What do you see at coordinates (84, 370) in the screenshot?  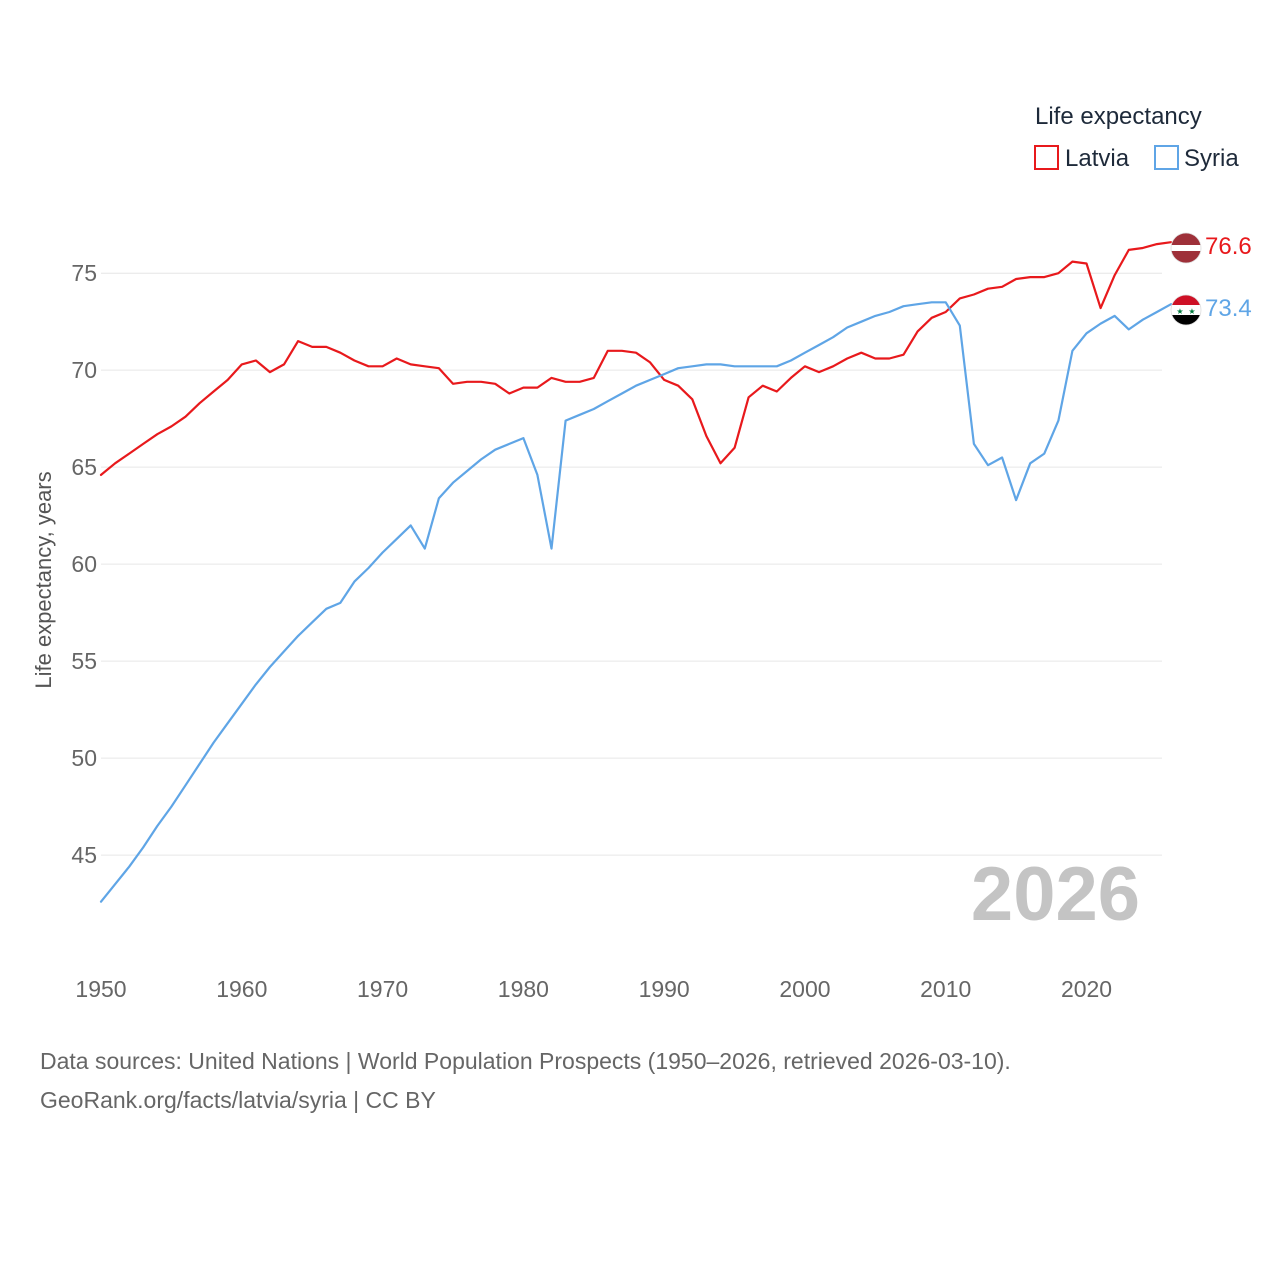 I see `y-tick-label-70: 70` at bounding box center [84, 370].